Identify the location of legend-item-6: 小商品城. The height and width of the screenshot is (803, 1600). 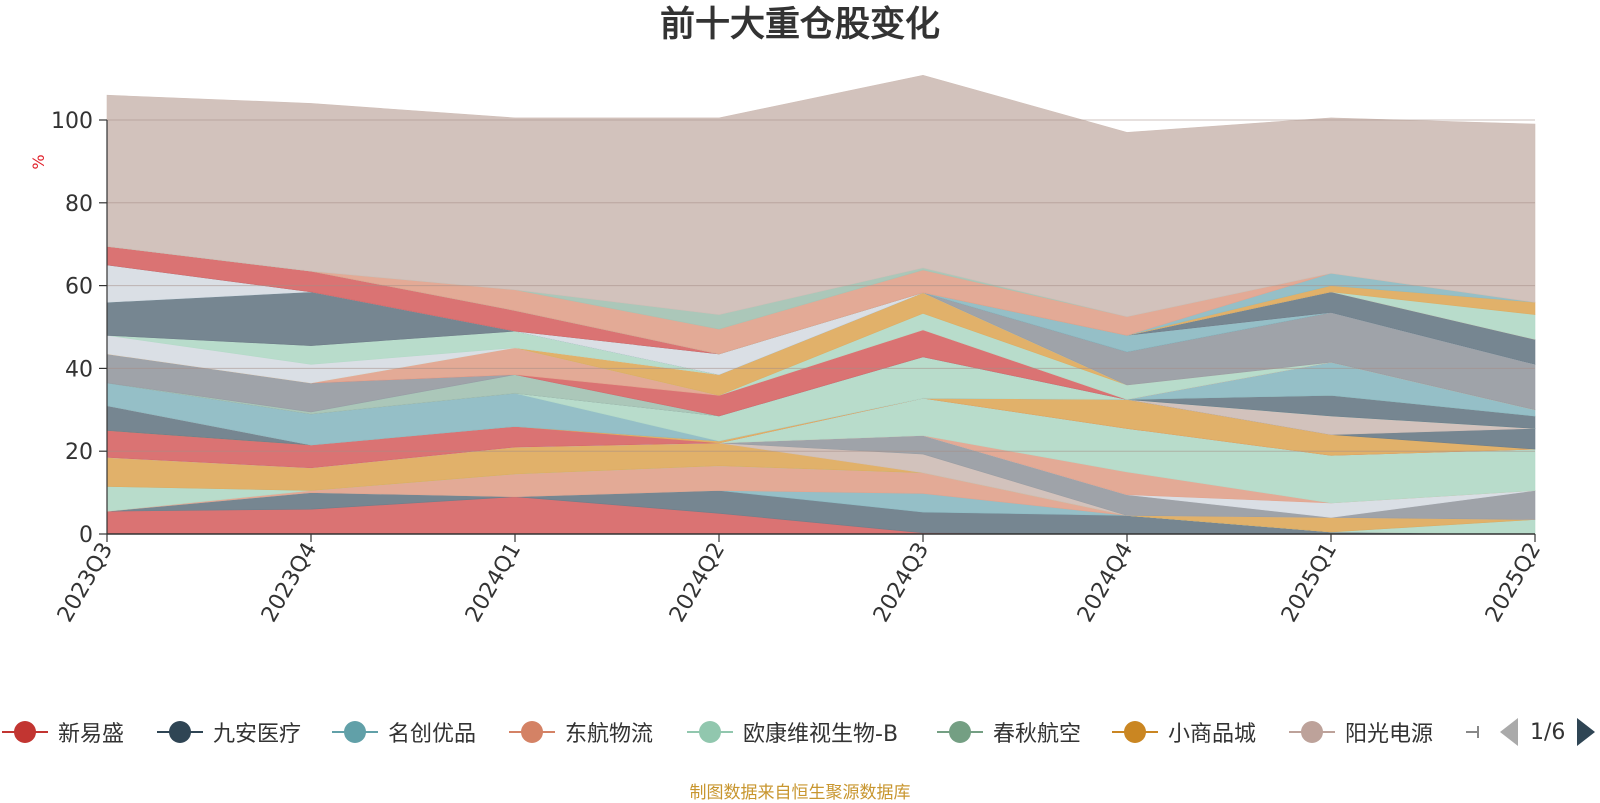
(1183, 732).